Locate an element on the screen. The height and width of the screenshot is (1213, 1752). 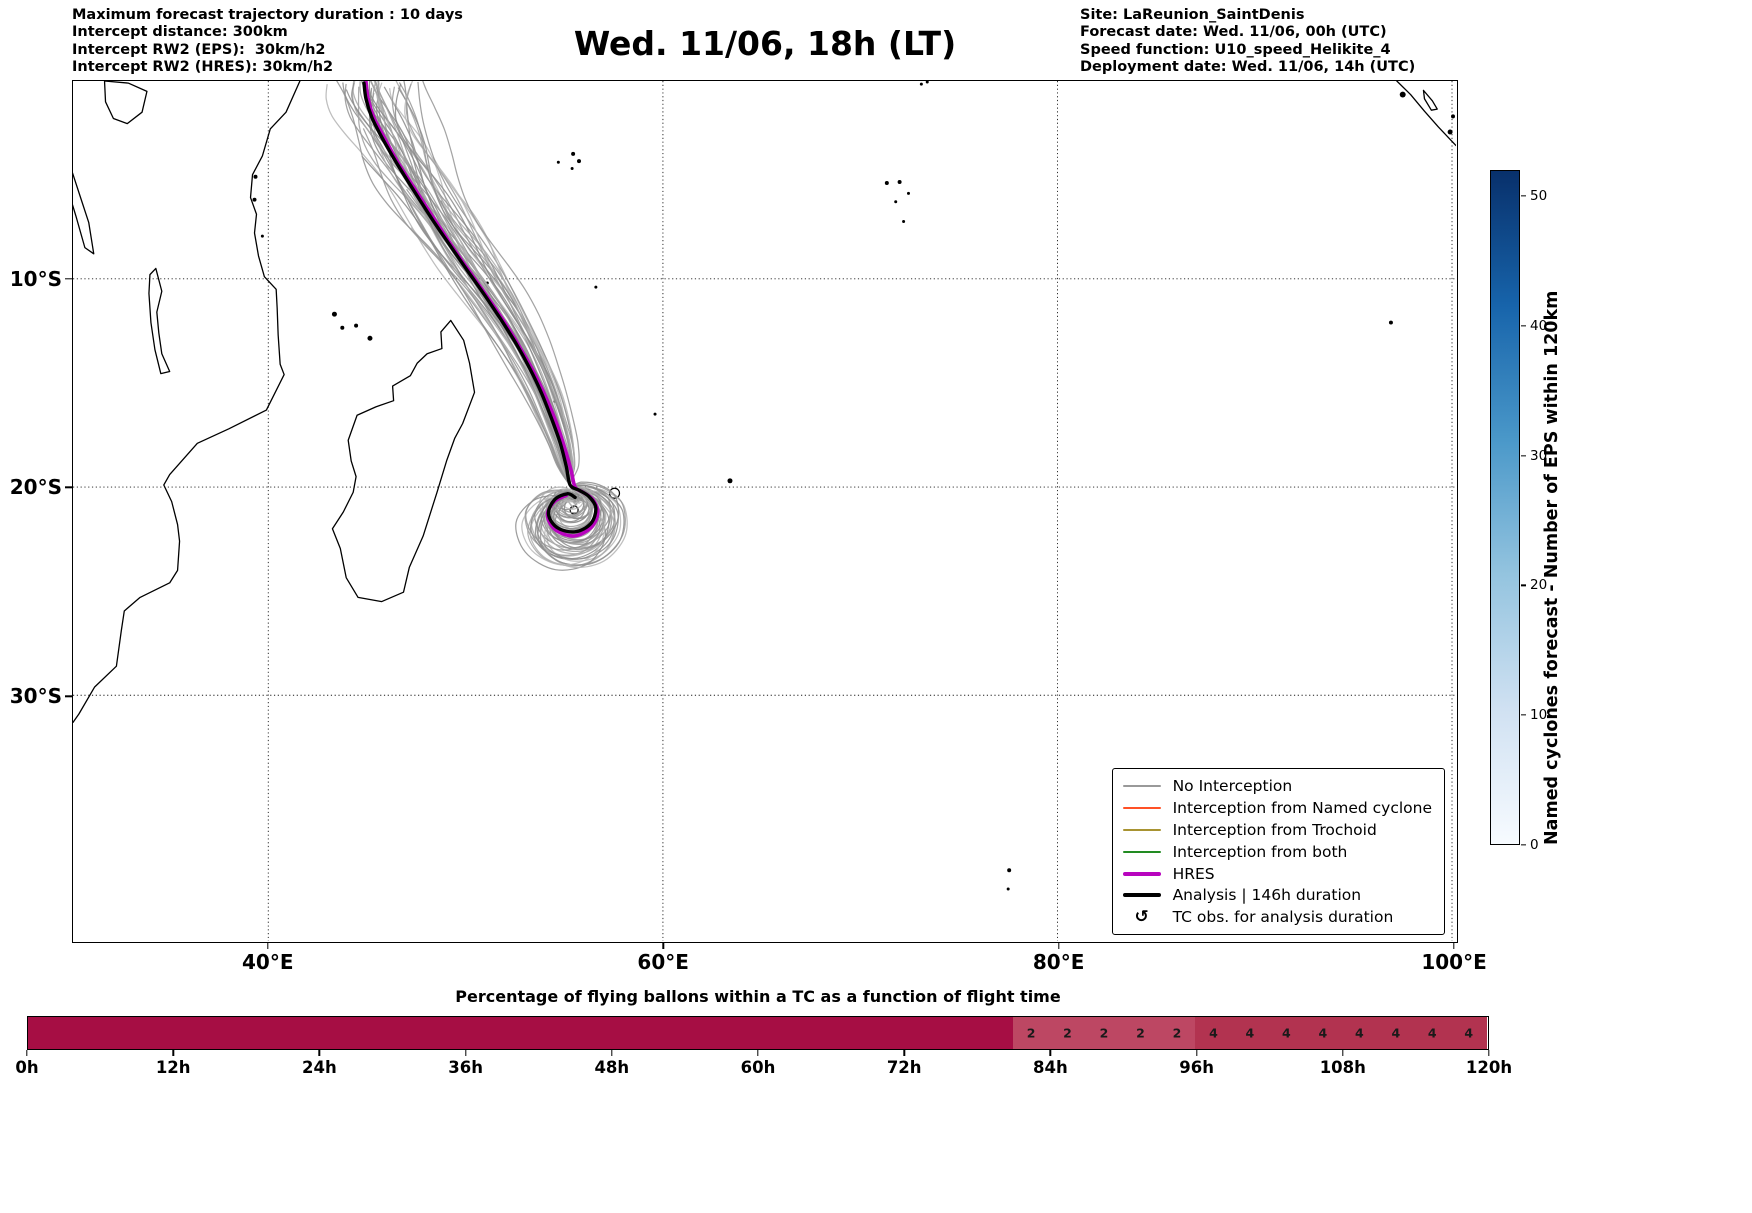
legend-item: HRES is located at coordinates (1277, 874).